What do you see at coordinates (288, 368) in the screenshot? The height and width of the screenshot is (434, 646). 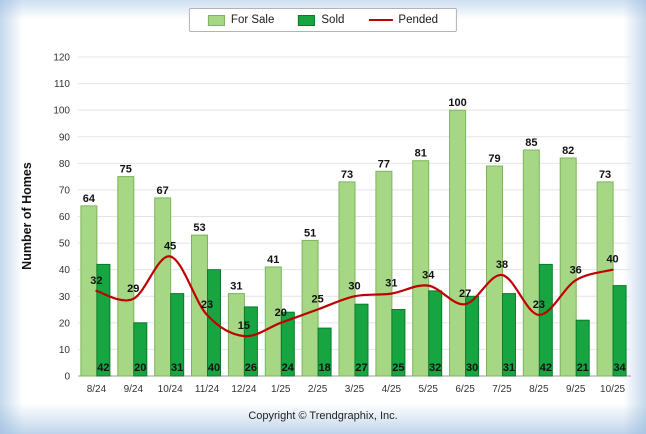 I see `svg-text: 24` at bounding box center [288, 368].